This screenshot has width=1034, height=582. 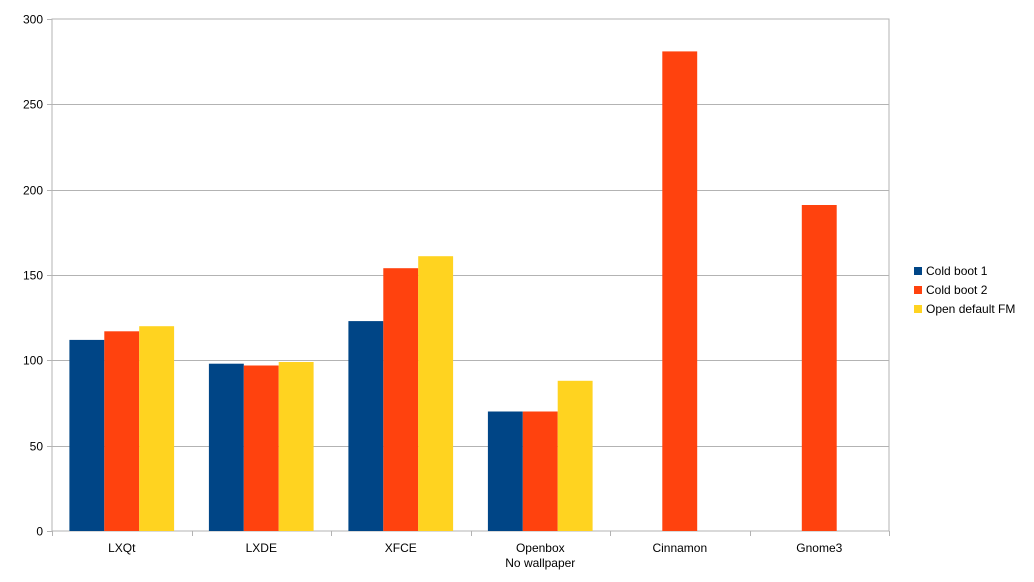 I want to click on legend-label: Cold boot 2, so click(x=957, y=290).